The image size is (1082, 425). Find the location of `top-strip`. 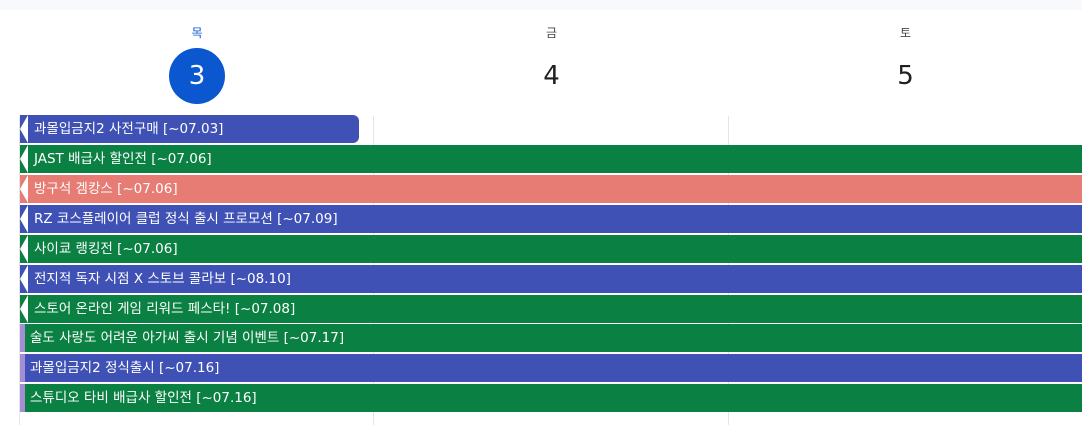

top-strip is located at coordinates (541, 5).